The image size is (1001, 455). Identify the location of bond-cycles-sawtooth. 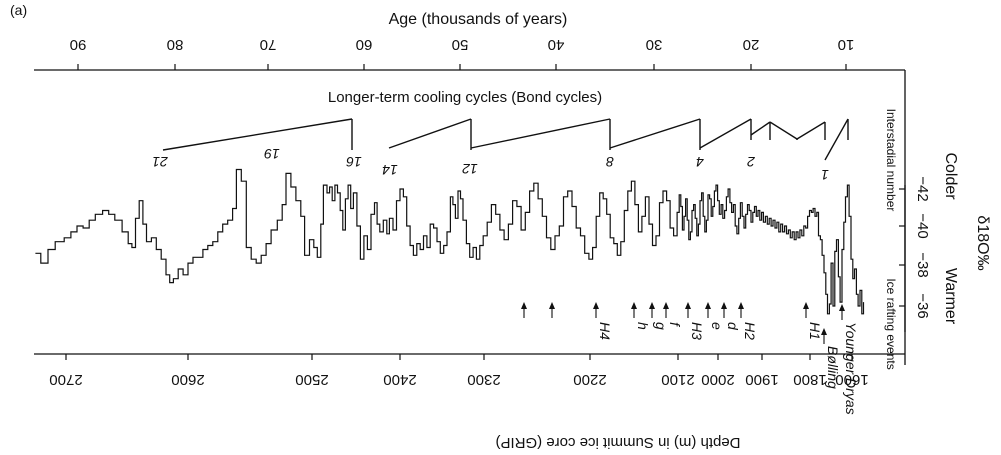
(505, 139).